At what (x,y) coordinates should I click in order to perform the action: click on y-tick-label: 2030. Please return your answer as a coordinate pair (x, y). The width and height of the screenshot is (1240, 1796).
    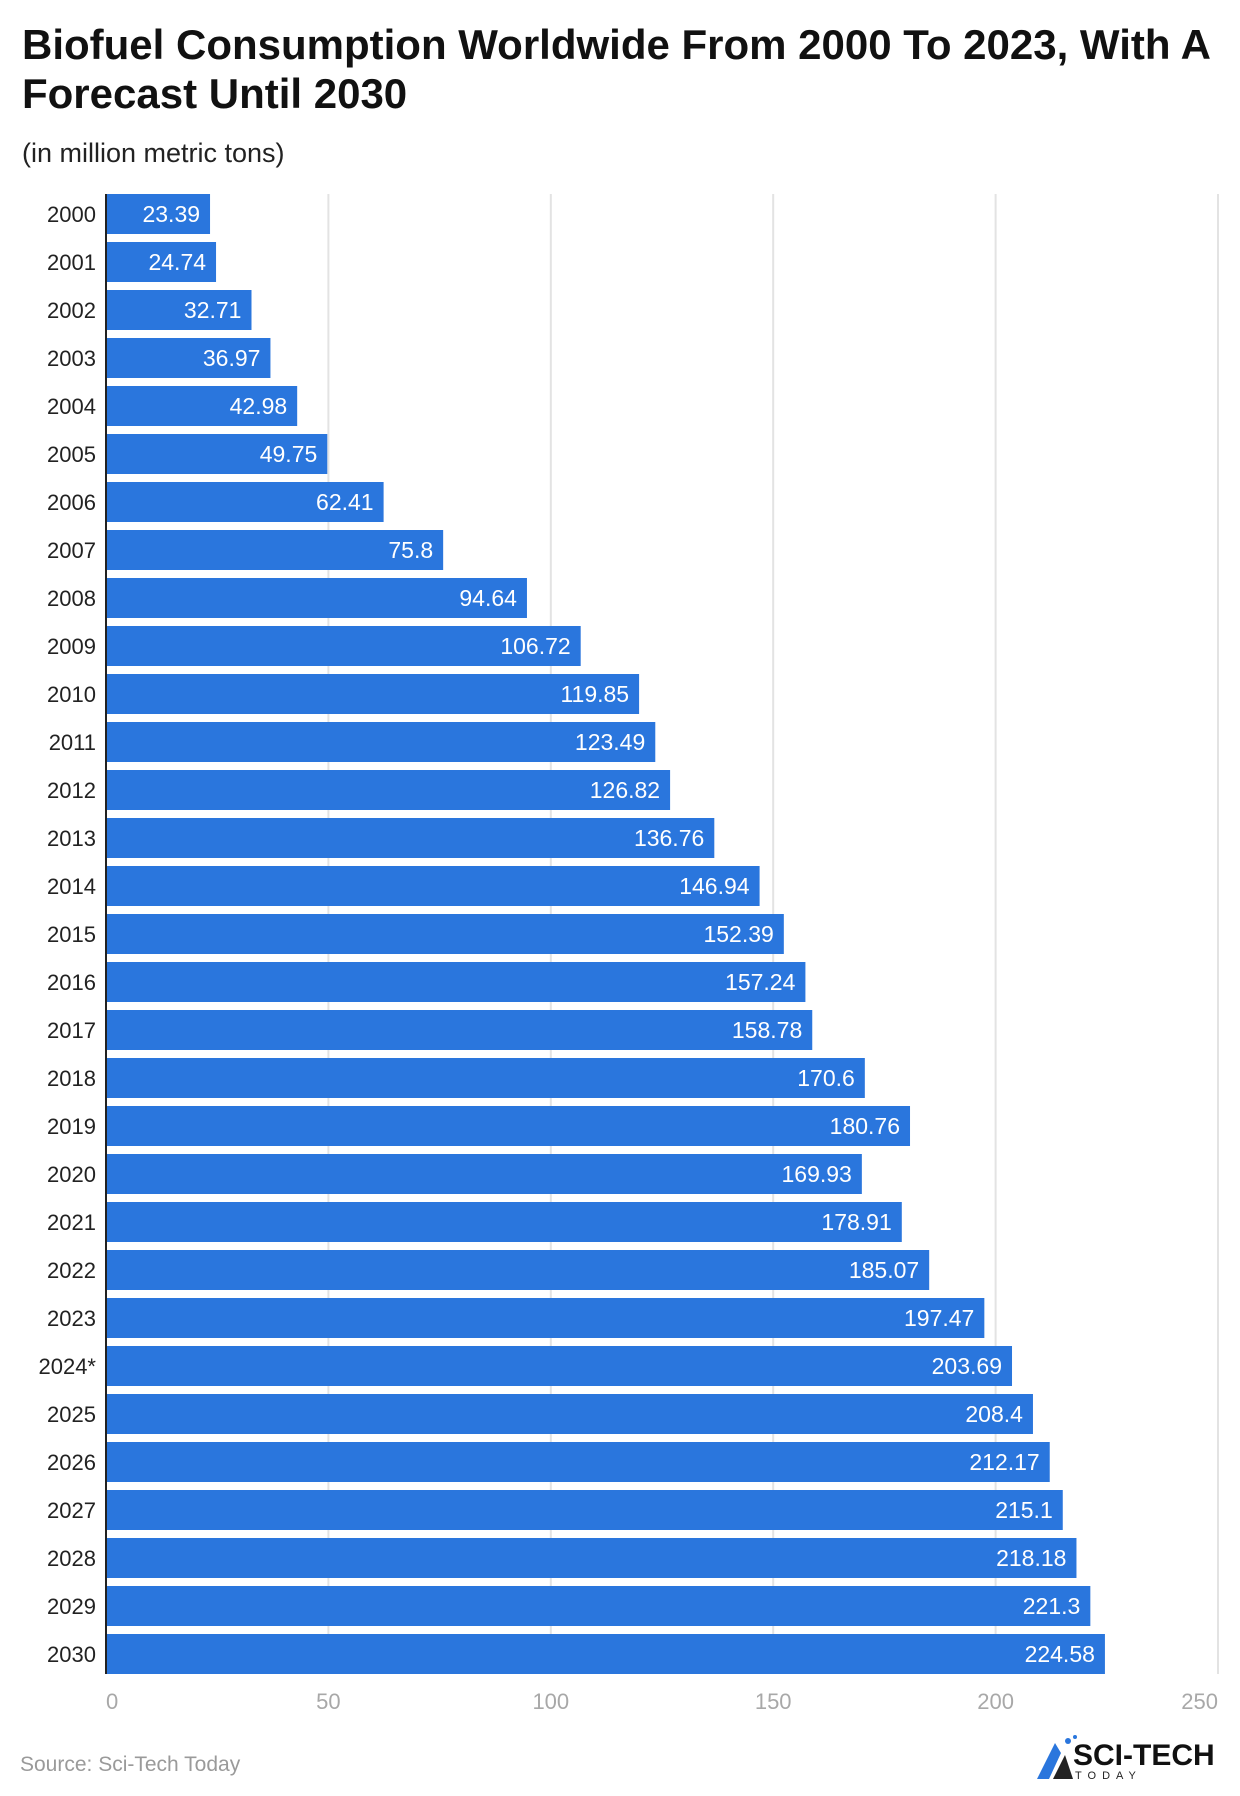
    Looking at the image, I should click on (71, 1654).